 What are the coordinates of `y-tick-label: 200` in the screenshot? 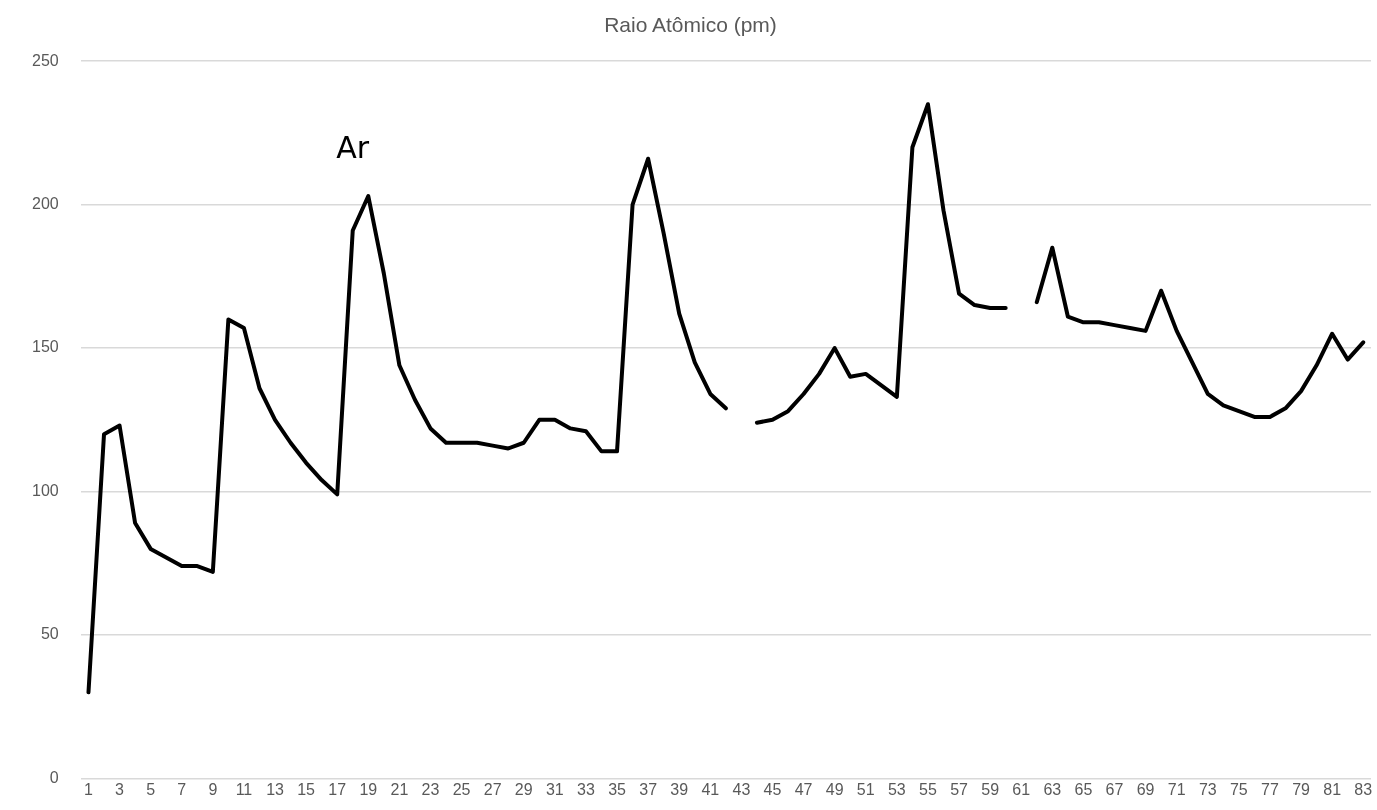 It's located at (45, 204).